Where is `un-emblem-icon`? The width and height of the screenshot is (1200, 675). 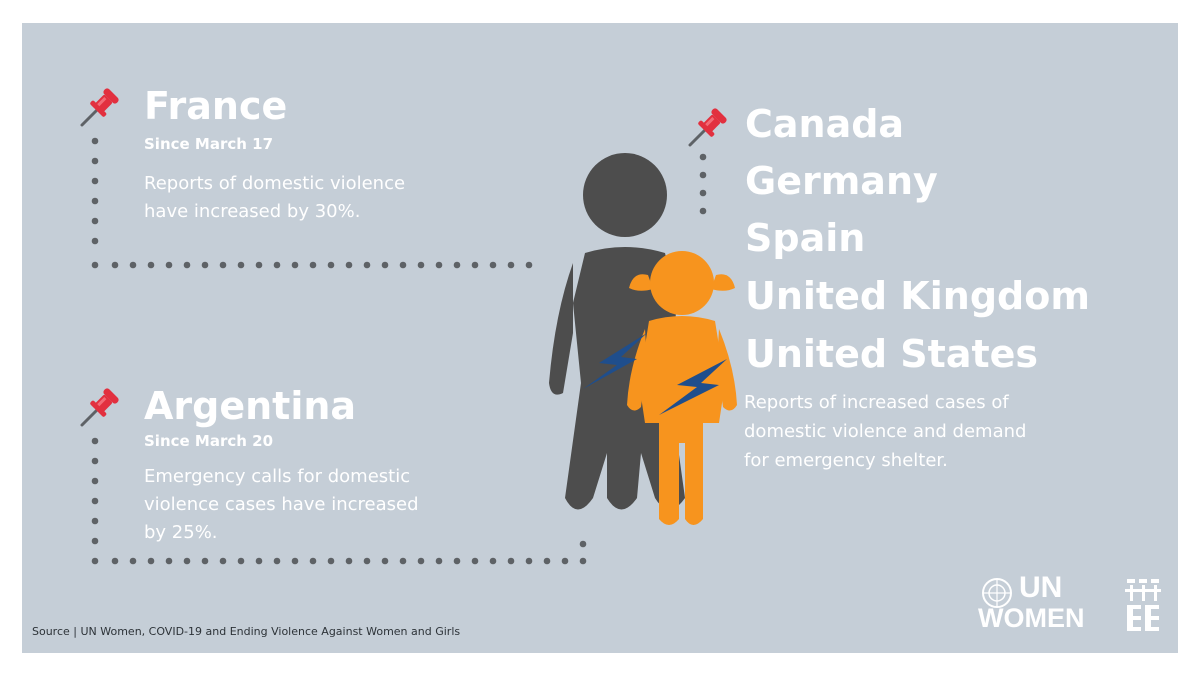
un-emblem-icon is located at coordinates (1071, 604).